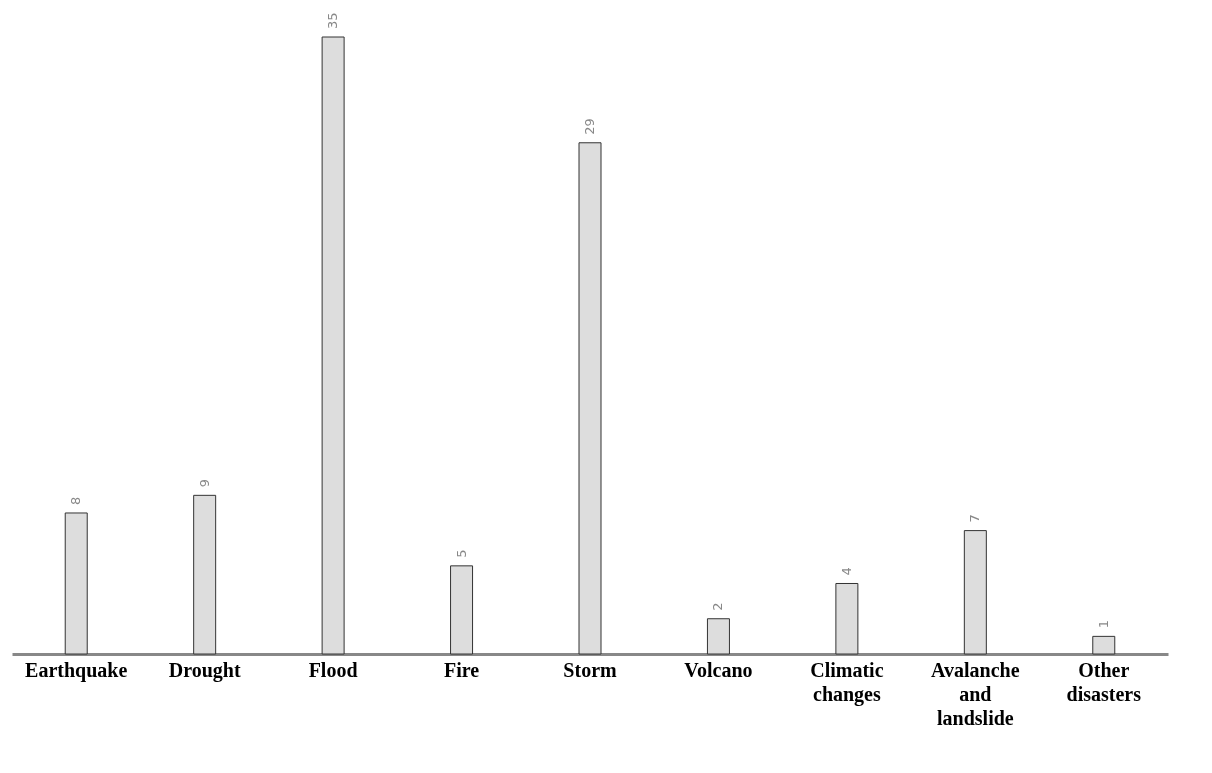 Image resolution: width=1212 pixels, height=773 pixels. I want to click on x-tick-label: Avalanche and landslide, so click(975, 693).